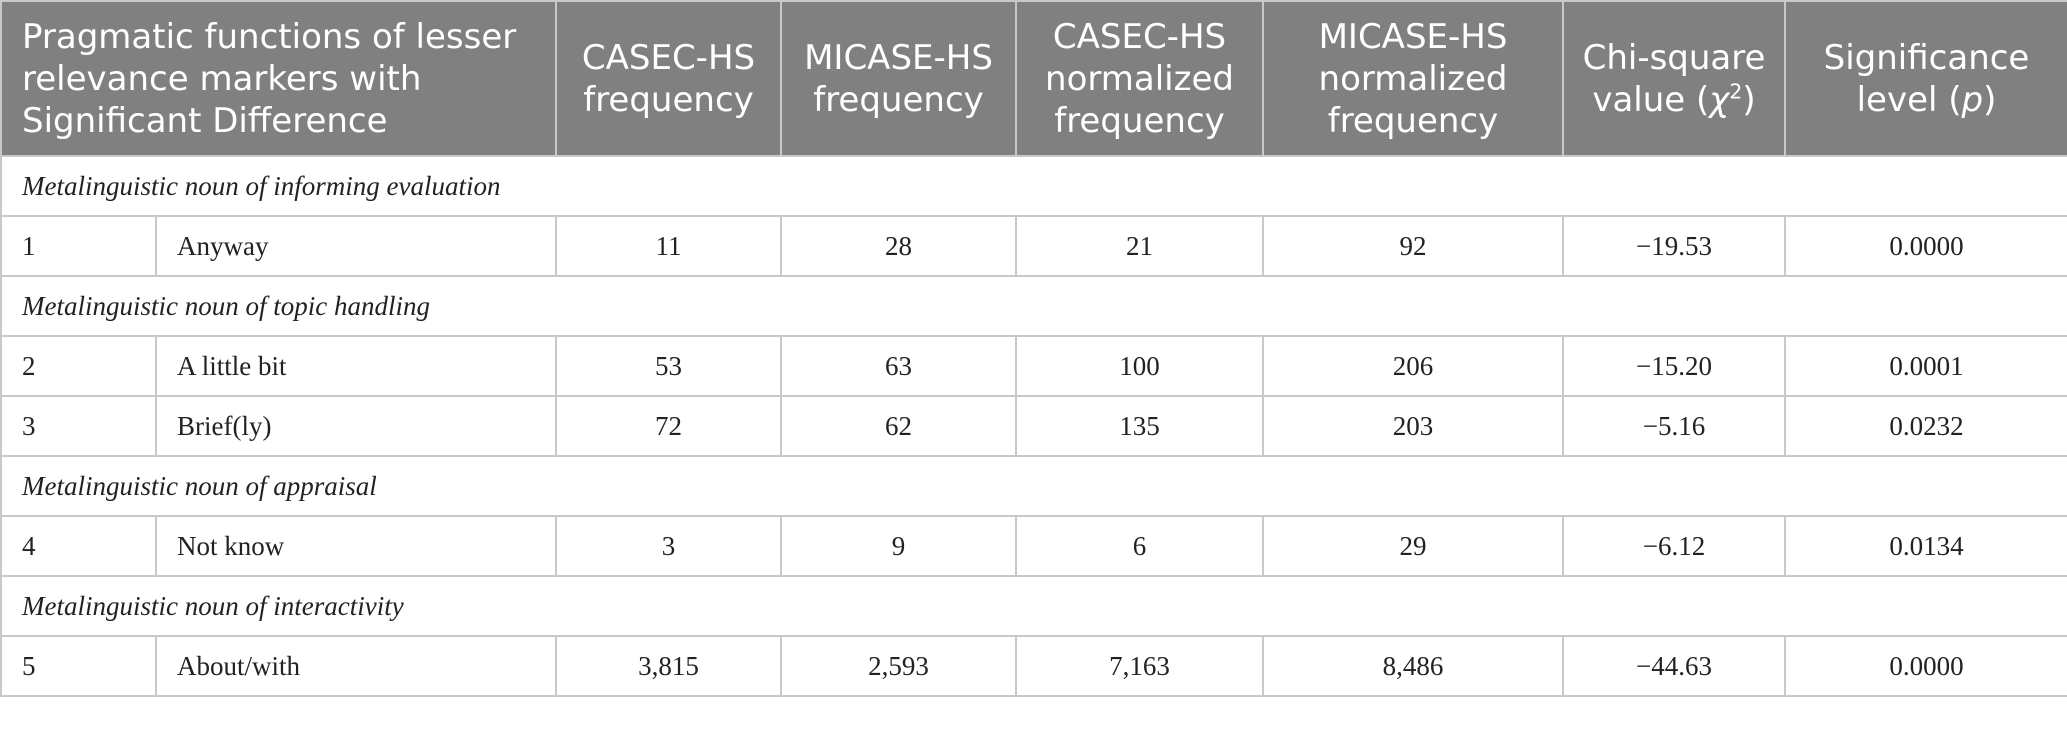 The width and height of the screenshot is (2067, 735). I want to click on row-number: 3, so click(78, 426).